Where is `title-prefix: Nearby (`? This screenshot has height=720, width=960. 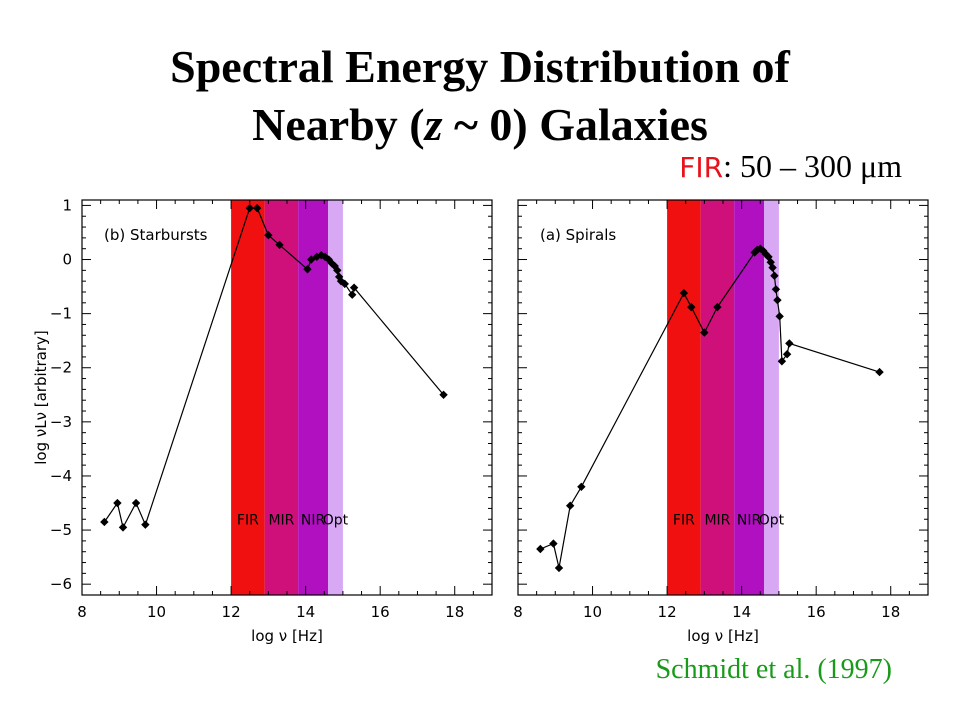
title-prefix: Nearby ( is located at coordinates (338, 124).